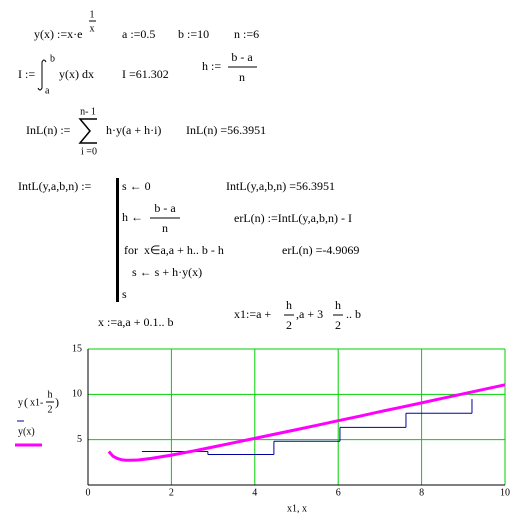 Image resolution: width=530 pixels, height=516 pixels. Describe the element at coordinates (20, 402) in the screenshot. I see `legend-label: y` at that location.